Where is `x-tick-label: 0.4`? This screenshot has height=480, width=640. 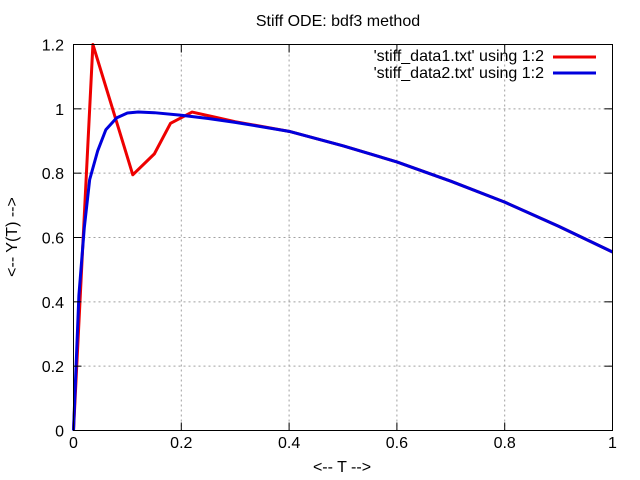 x-tick-label: 0.4 is located at coordinates (289, 443).